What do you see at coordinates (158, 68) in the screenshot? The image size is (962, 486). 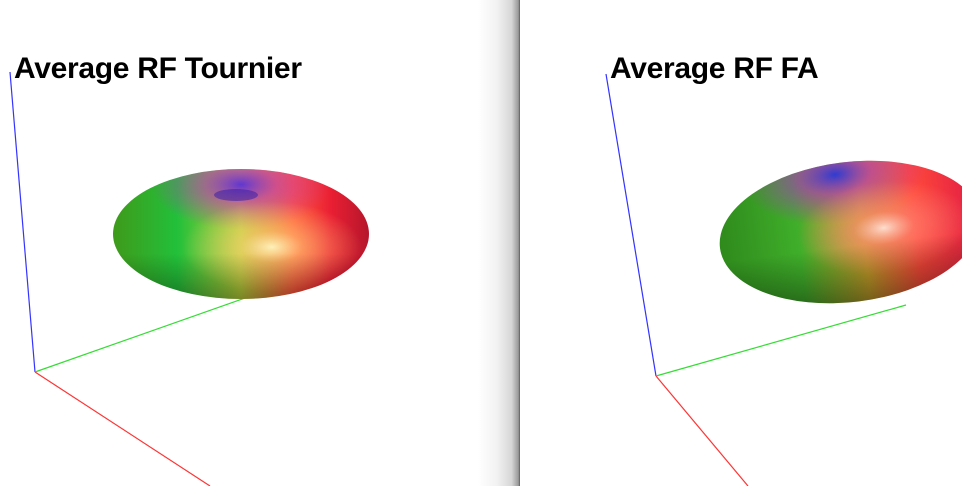 I see `panel-title: Average RF Tournier` at bounding box center [158, 68].